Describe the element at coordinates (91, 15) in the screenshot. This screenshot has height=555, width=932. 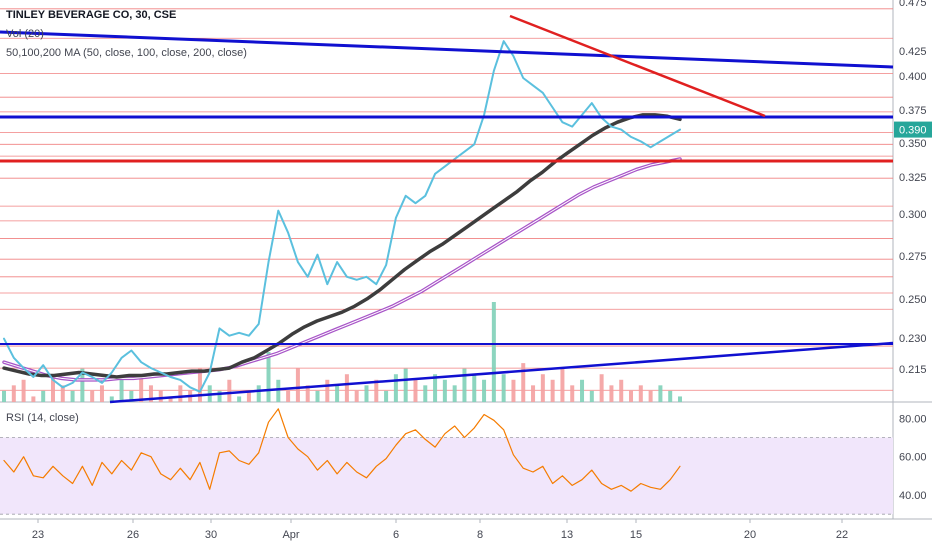
I see `chart-title: TINLEY BEVERAGE CO, 30, CSE` at that location.